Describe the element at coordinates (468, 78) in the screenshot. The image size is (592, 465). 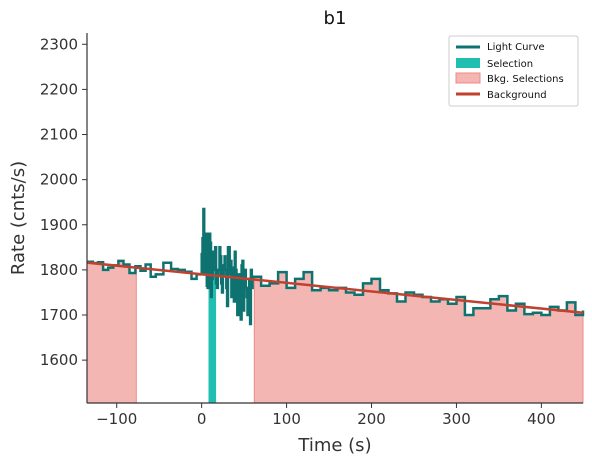
I see `legend-bkg-selections-swatch` at that location.